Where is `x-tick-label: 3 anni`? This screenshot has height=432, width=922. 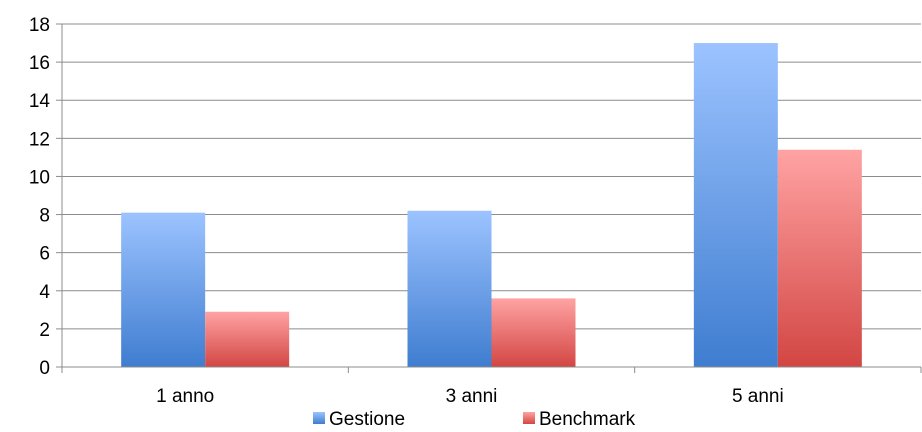
x-tick-label: 3 anni is located at coordinates (472, 396).